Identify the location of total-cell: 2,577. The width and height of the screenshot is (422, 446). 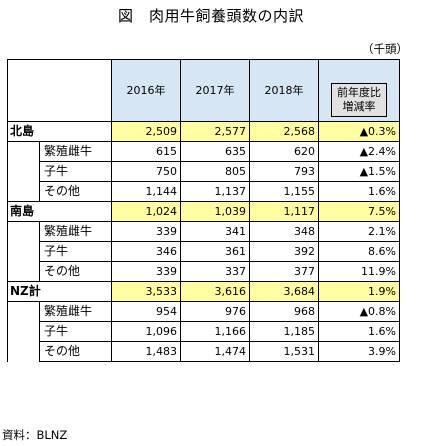
(215, 131).